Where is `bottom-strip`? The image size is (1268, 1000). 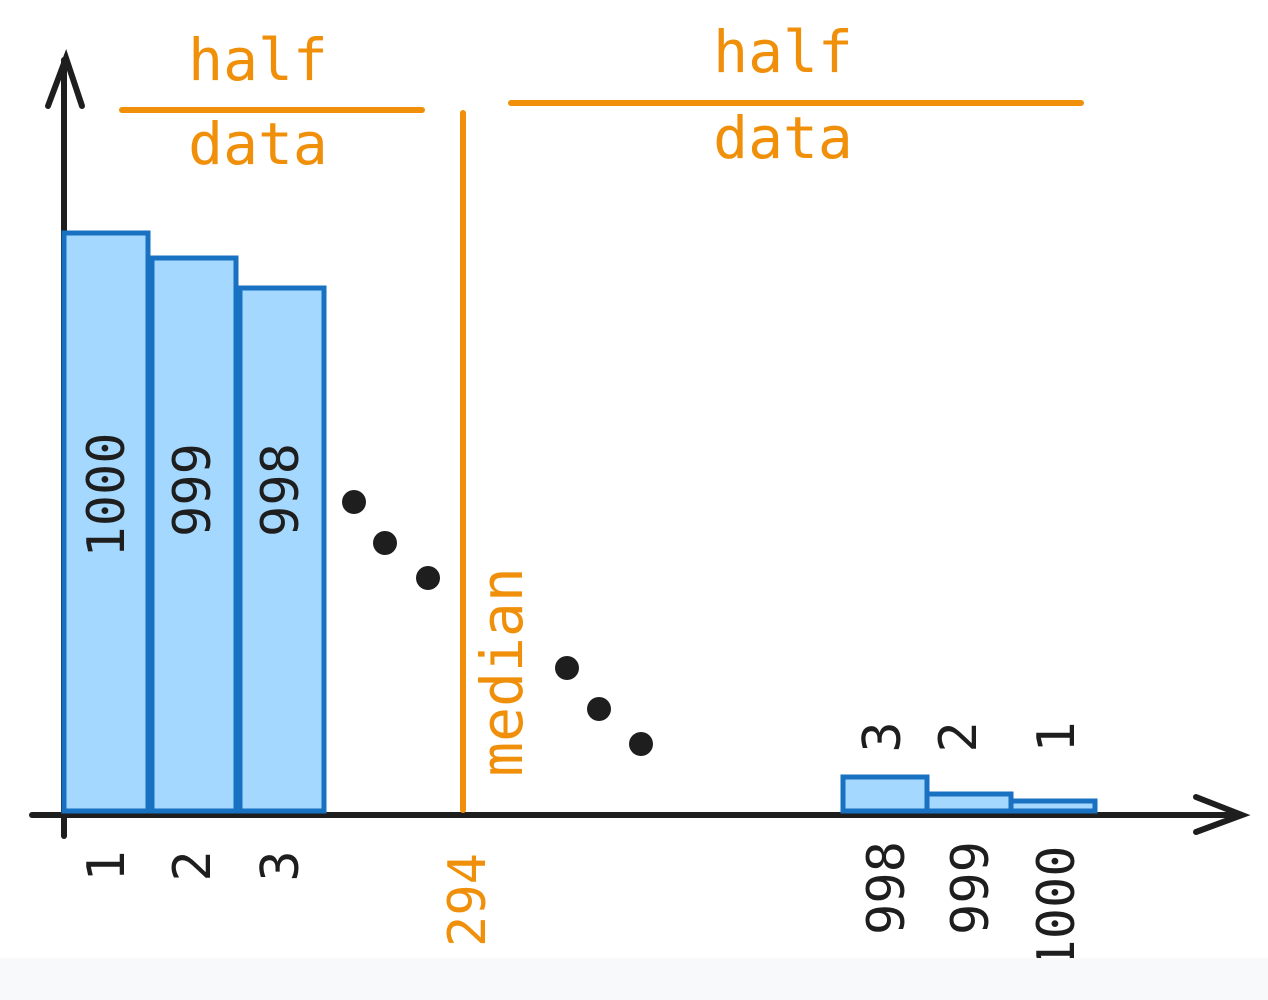 bottom-strip is located at coordinates (634, 979).